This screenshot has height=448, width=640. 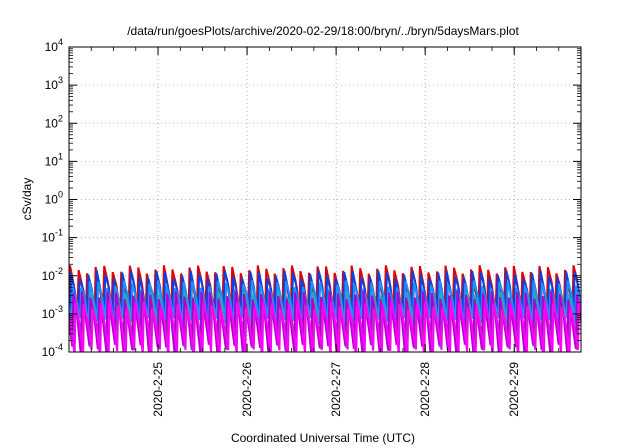 I want to click on y-tick-exponent: 0, so click(x=60, y=195).